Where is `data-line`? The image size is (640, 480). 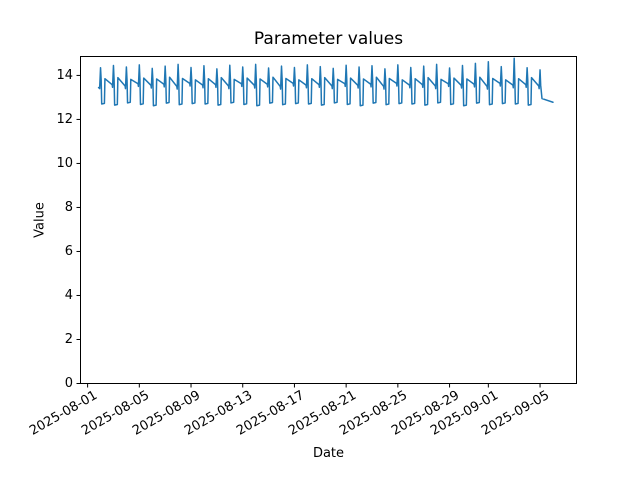 data-line is located at coordinates (325, 82).